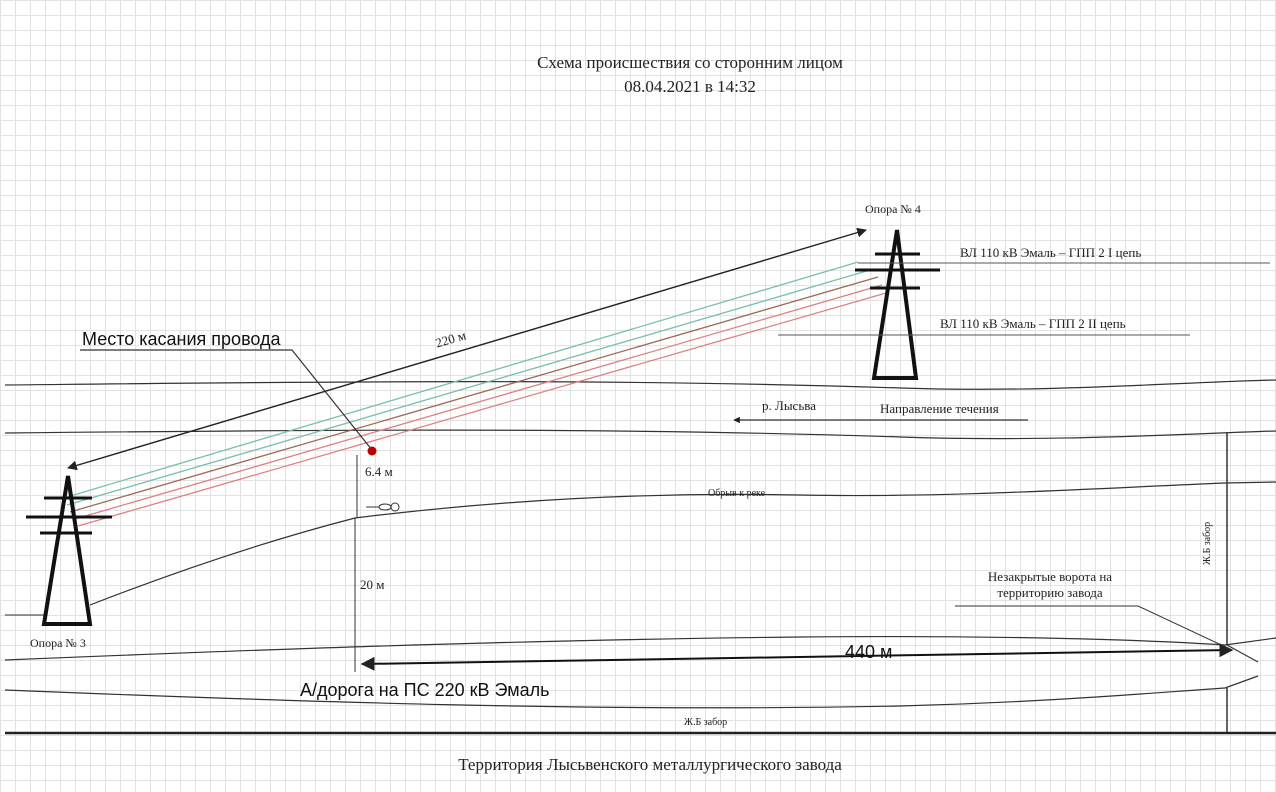 Image resolution: width=1276 pixels, height=792 pixels. What do you see at coordinates (1094, 628) in the screenshot?
I see `gates-leader` at bounding box center [1094, 628].